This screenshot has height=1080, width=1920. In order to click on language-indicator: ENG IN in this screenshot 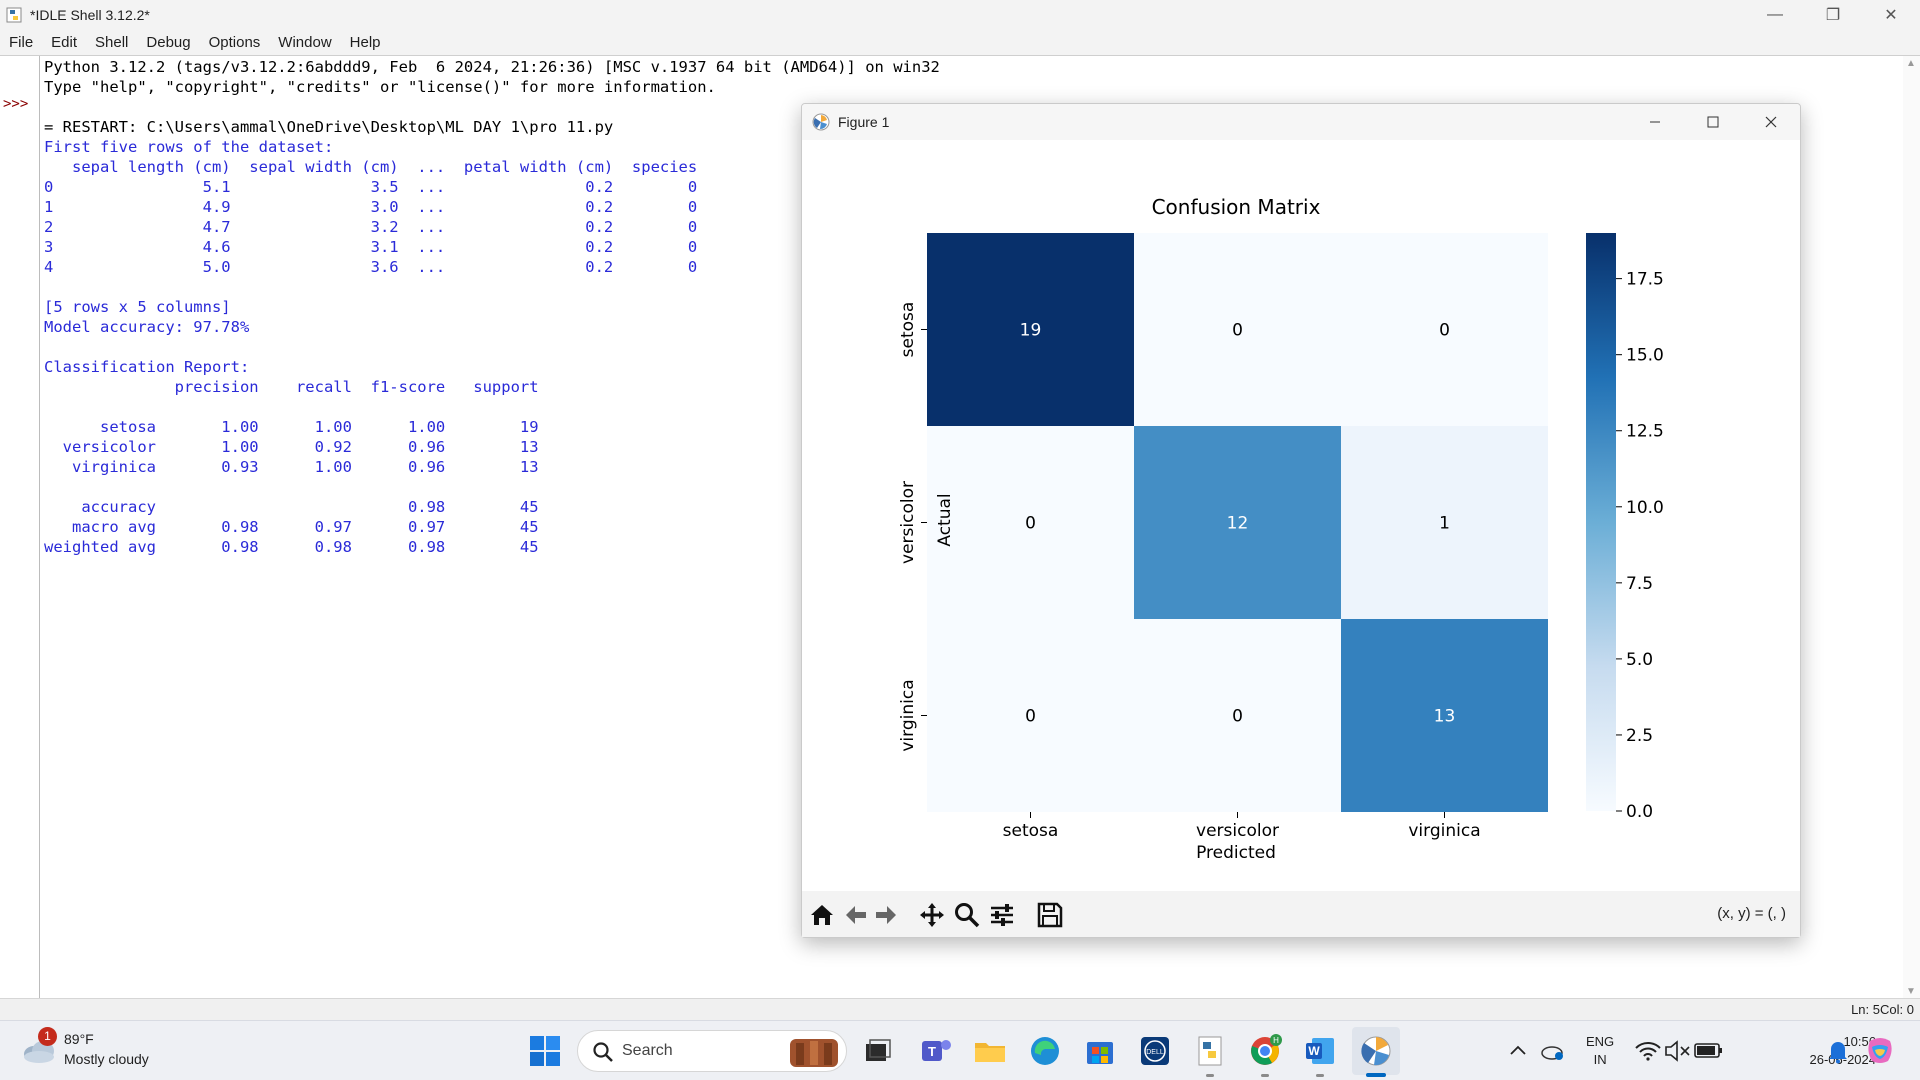, I will do `click(1600, 1051)`.